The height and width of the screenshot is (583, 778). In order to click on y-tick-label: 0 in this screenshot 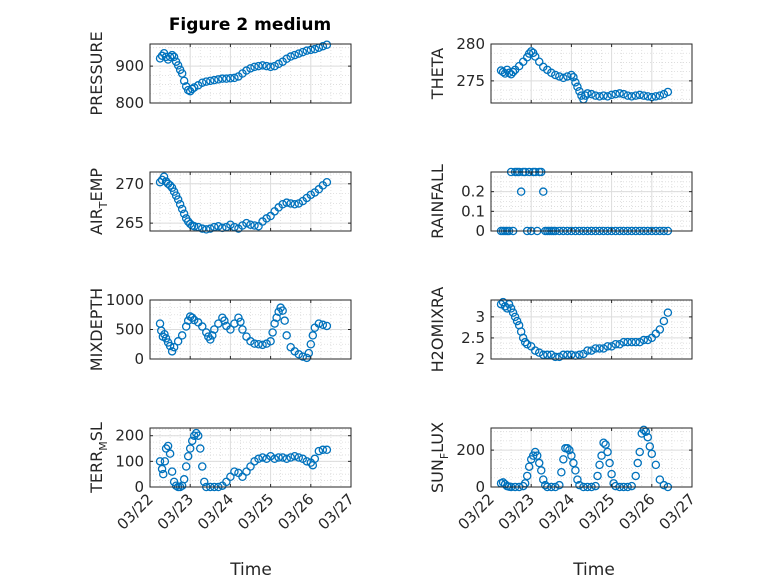, I will do `click(139, 359)`.